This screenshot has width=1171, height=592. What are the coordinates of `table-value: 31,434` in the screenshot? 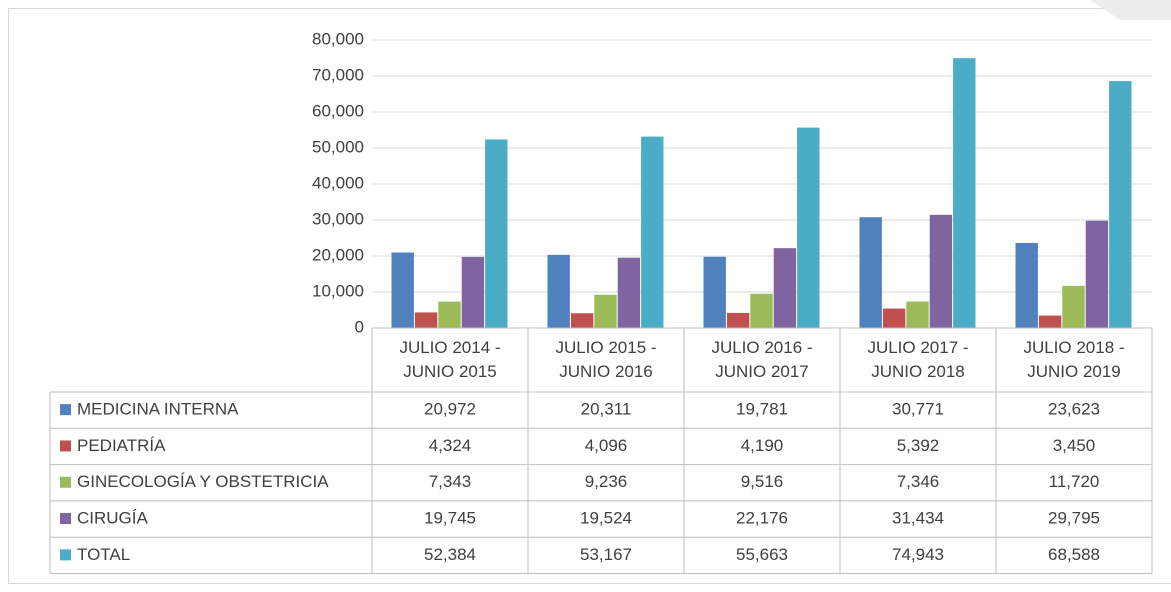 It's located at (918, 518).